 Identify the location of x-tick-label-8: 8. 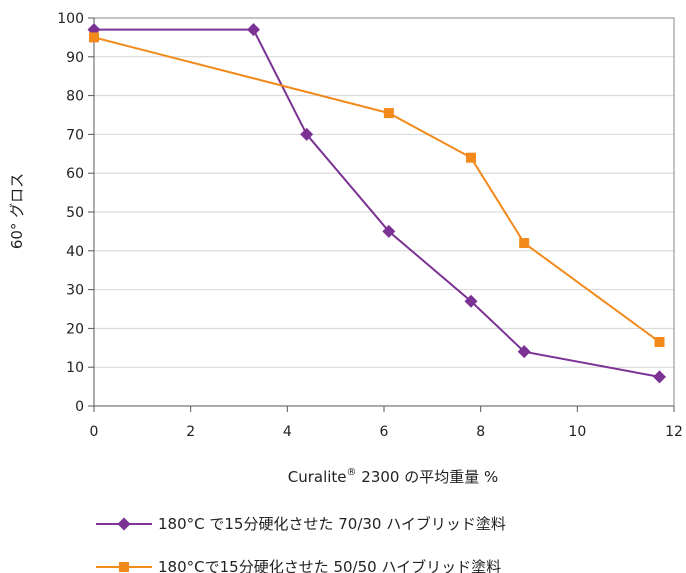
(480, 432).